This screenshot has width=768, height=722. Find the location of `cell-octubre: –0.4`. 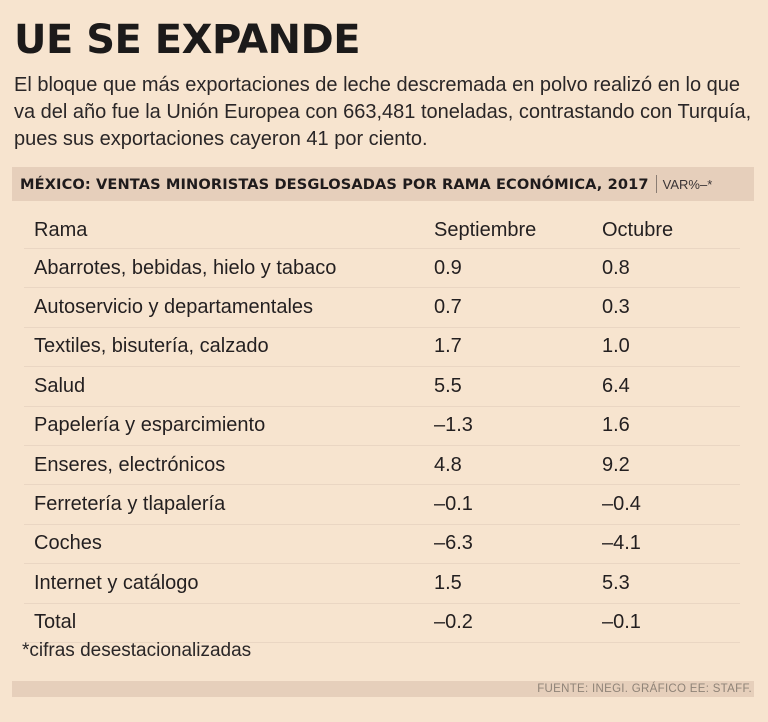

cell-octubre: –0.4 is located at coordinates (666, 504).